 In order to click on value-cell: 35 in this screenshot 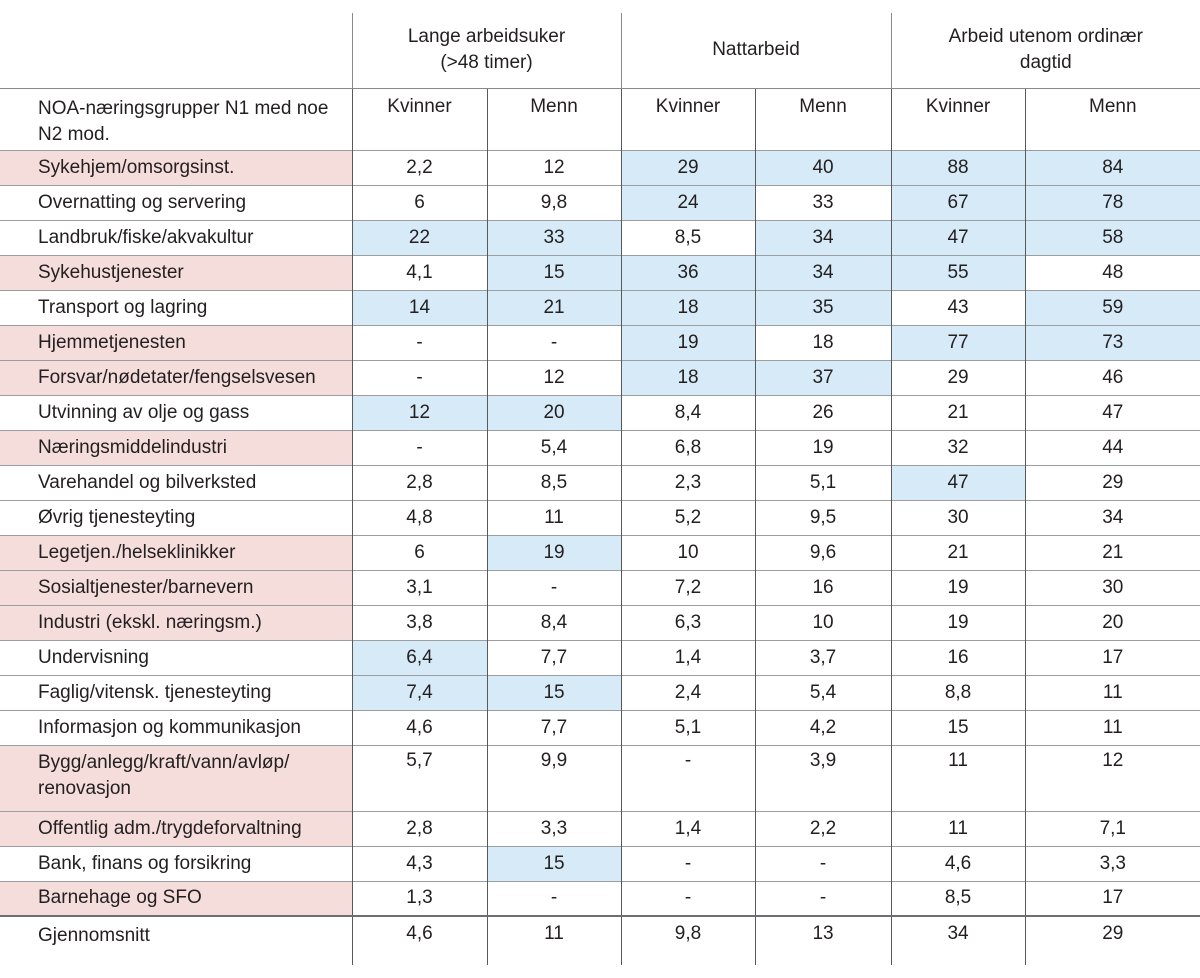, I will do `click(823, 307)`.